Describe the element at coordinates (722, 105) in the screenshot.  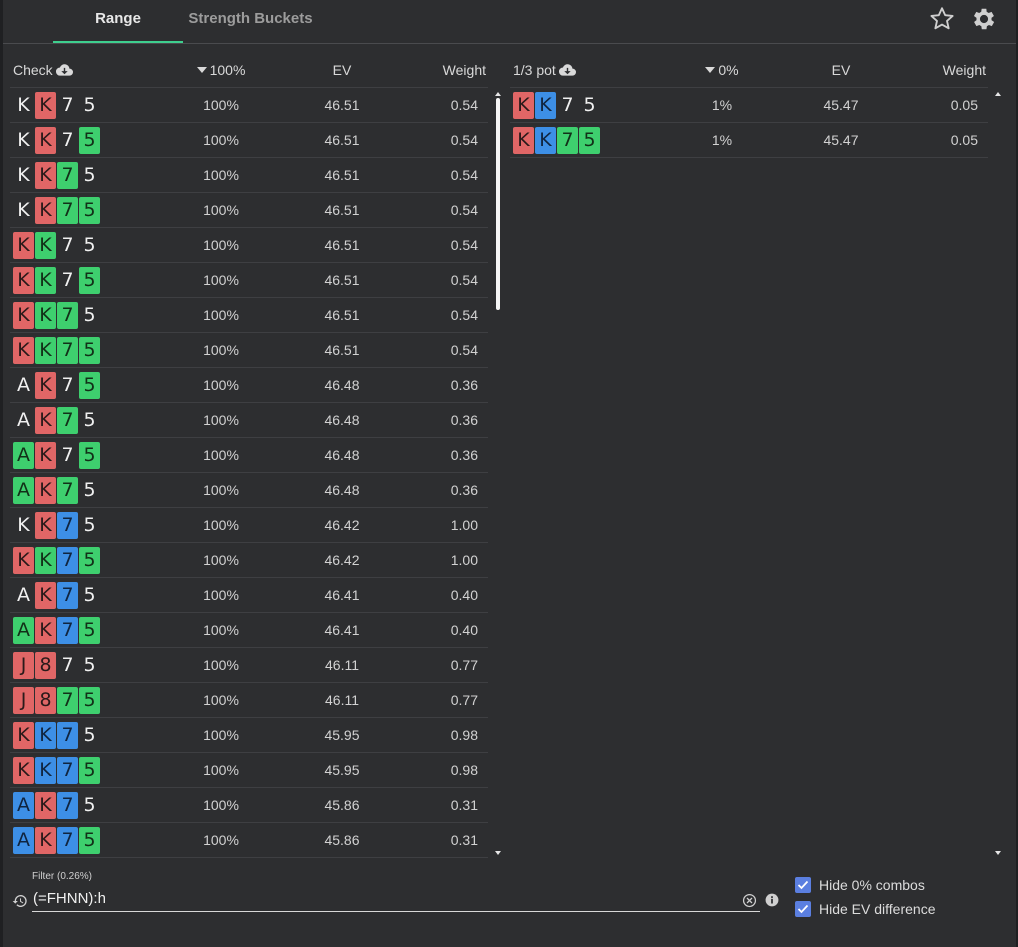
I see `frequency-cell: 1%` at that location.